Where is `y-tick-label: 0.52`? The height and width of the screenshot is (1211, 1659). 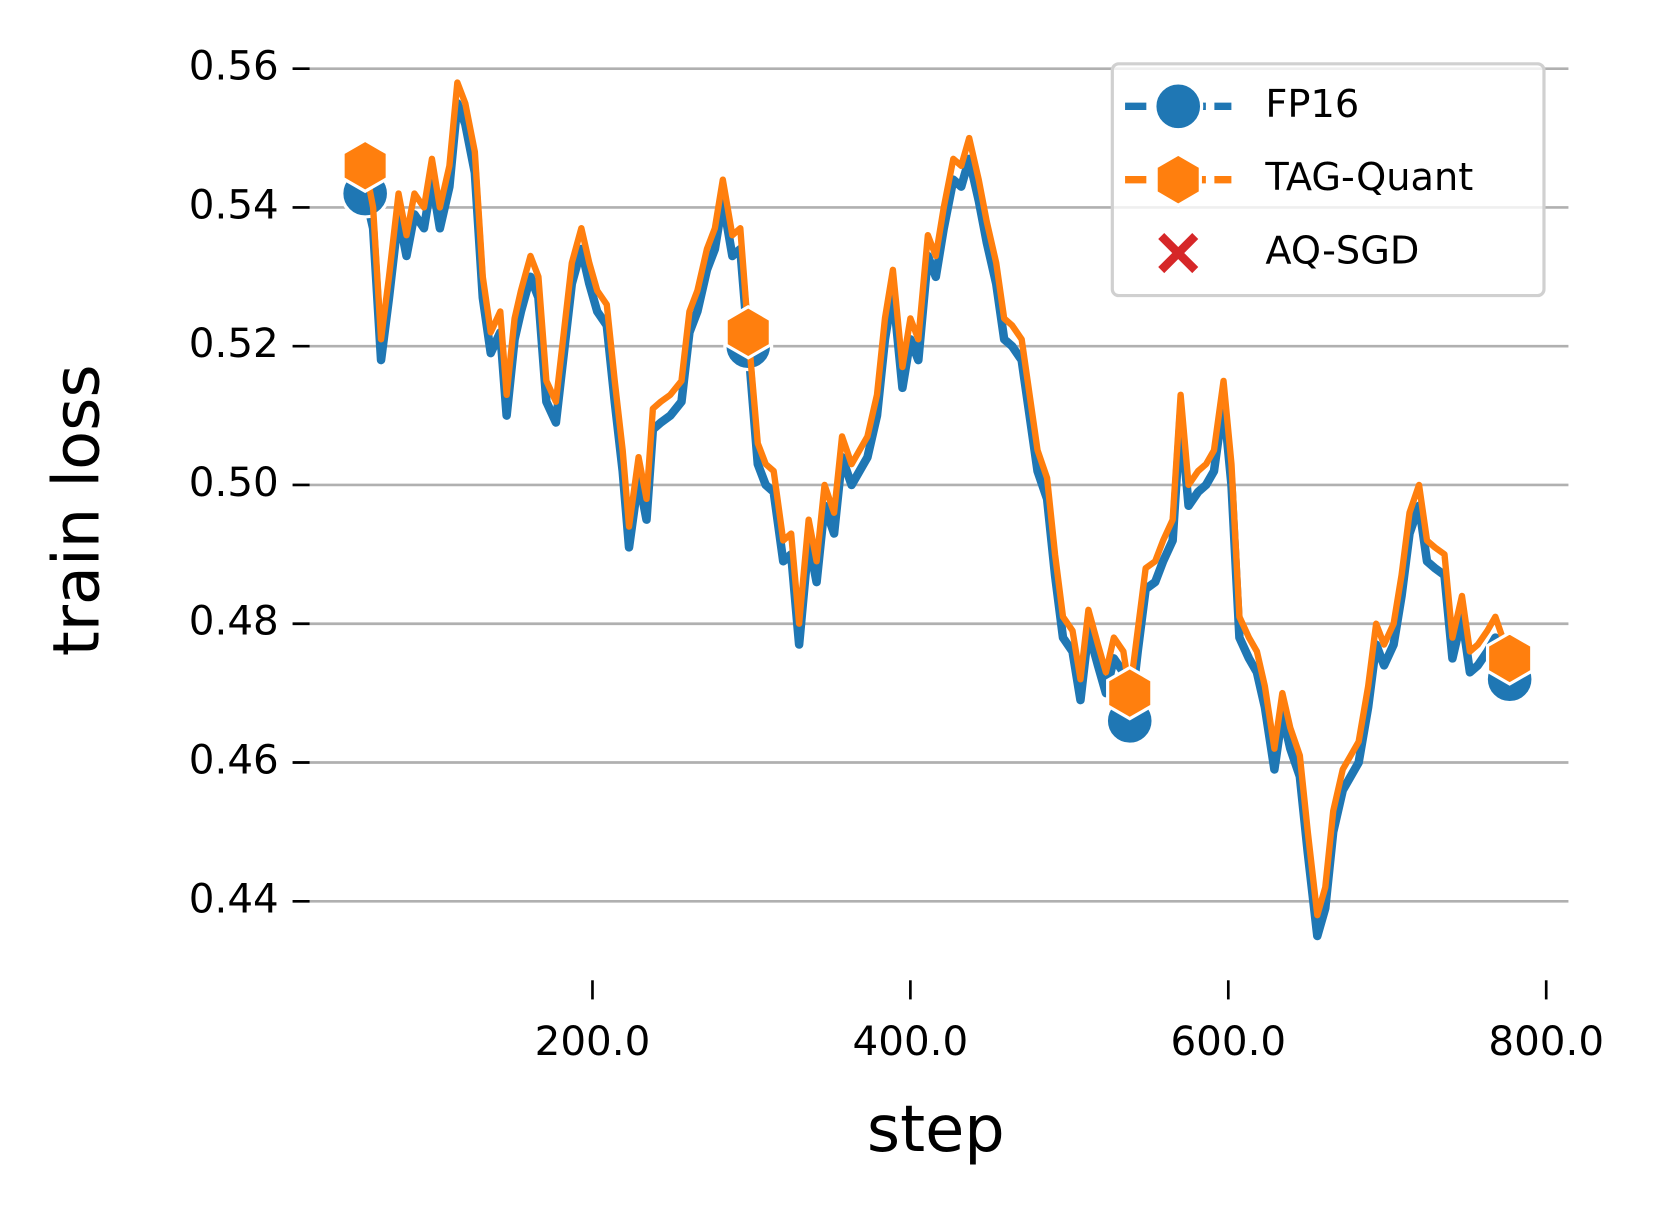 y-tick-label: 0.52 is located at coordinates (234, 343).